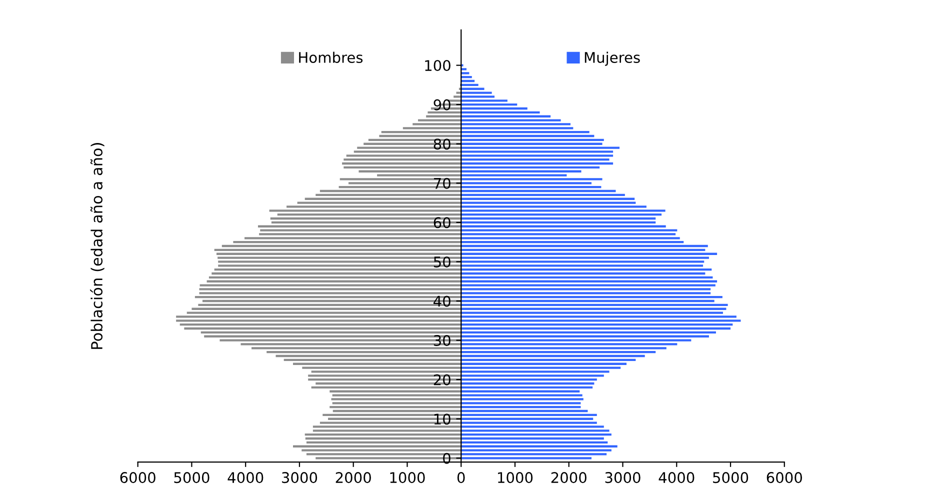  Describe the element at coordinates (97, 246) in the screenshot. I see `y-axis-title: Población (edad año a año)` at that location.